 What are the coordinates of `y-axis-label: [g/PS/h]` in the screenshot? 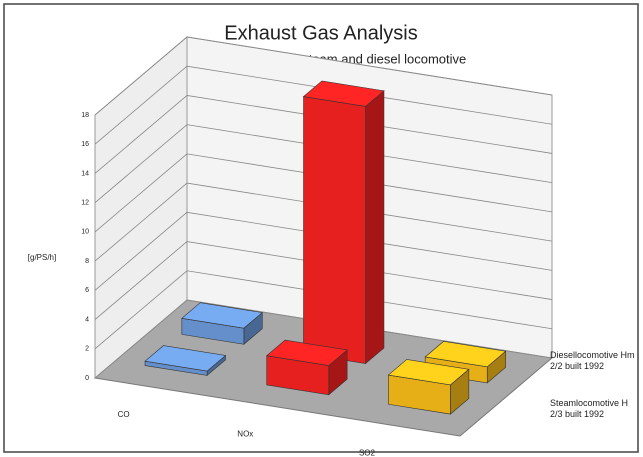 It's located at (42, 257).